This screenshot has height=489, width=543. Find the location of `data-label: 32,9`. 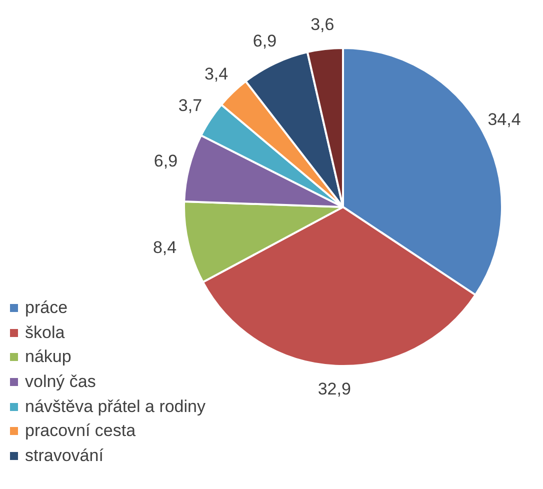

data-label: 32,9 is located at coordinates (334, 388).